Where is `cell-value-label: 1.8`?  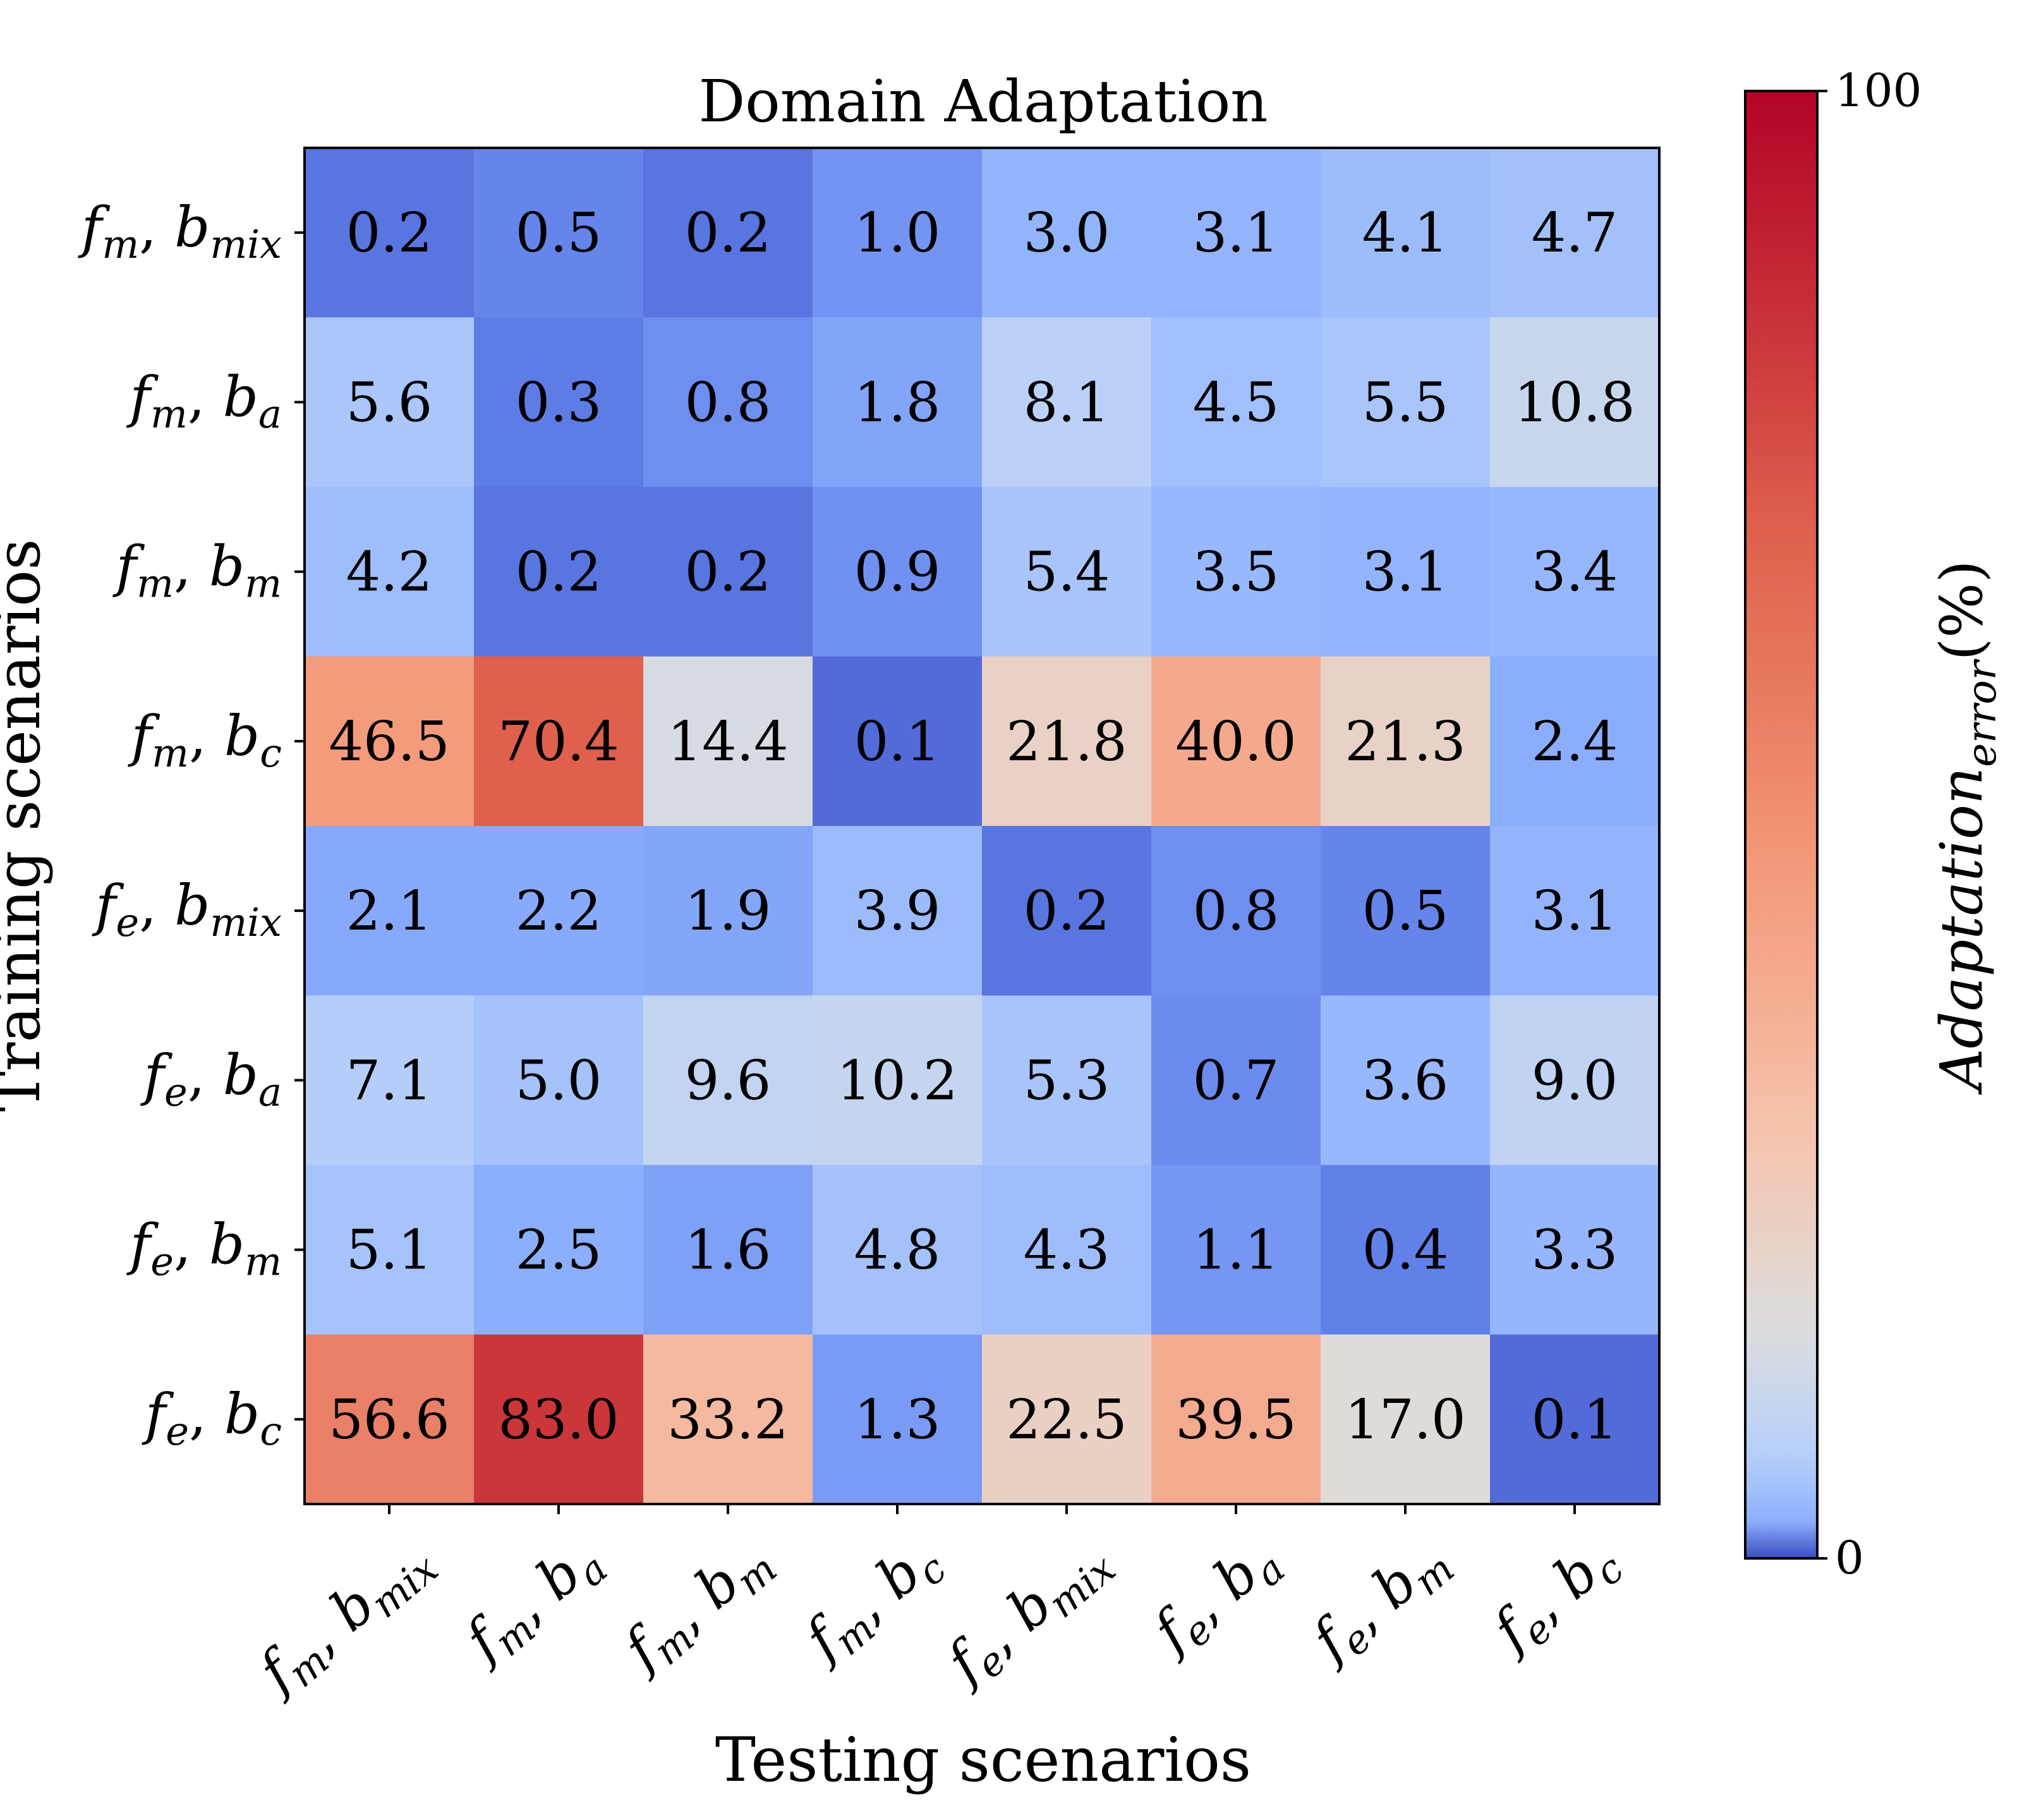 cell-value-label: 1.8 is located at coordinates (897, 402).